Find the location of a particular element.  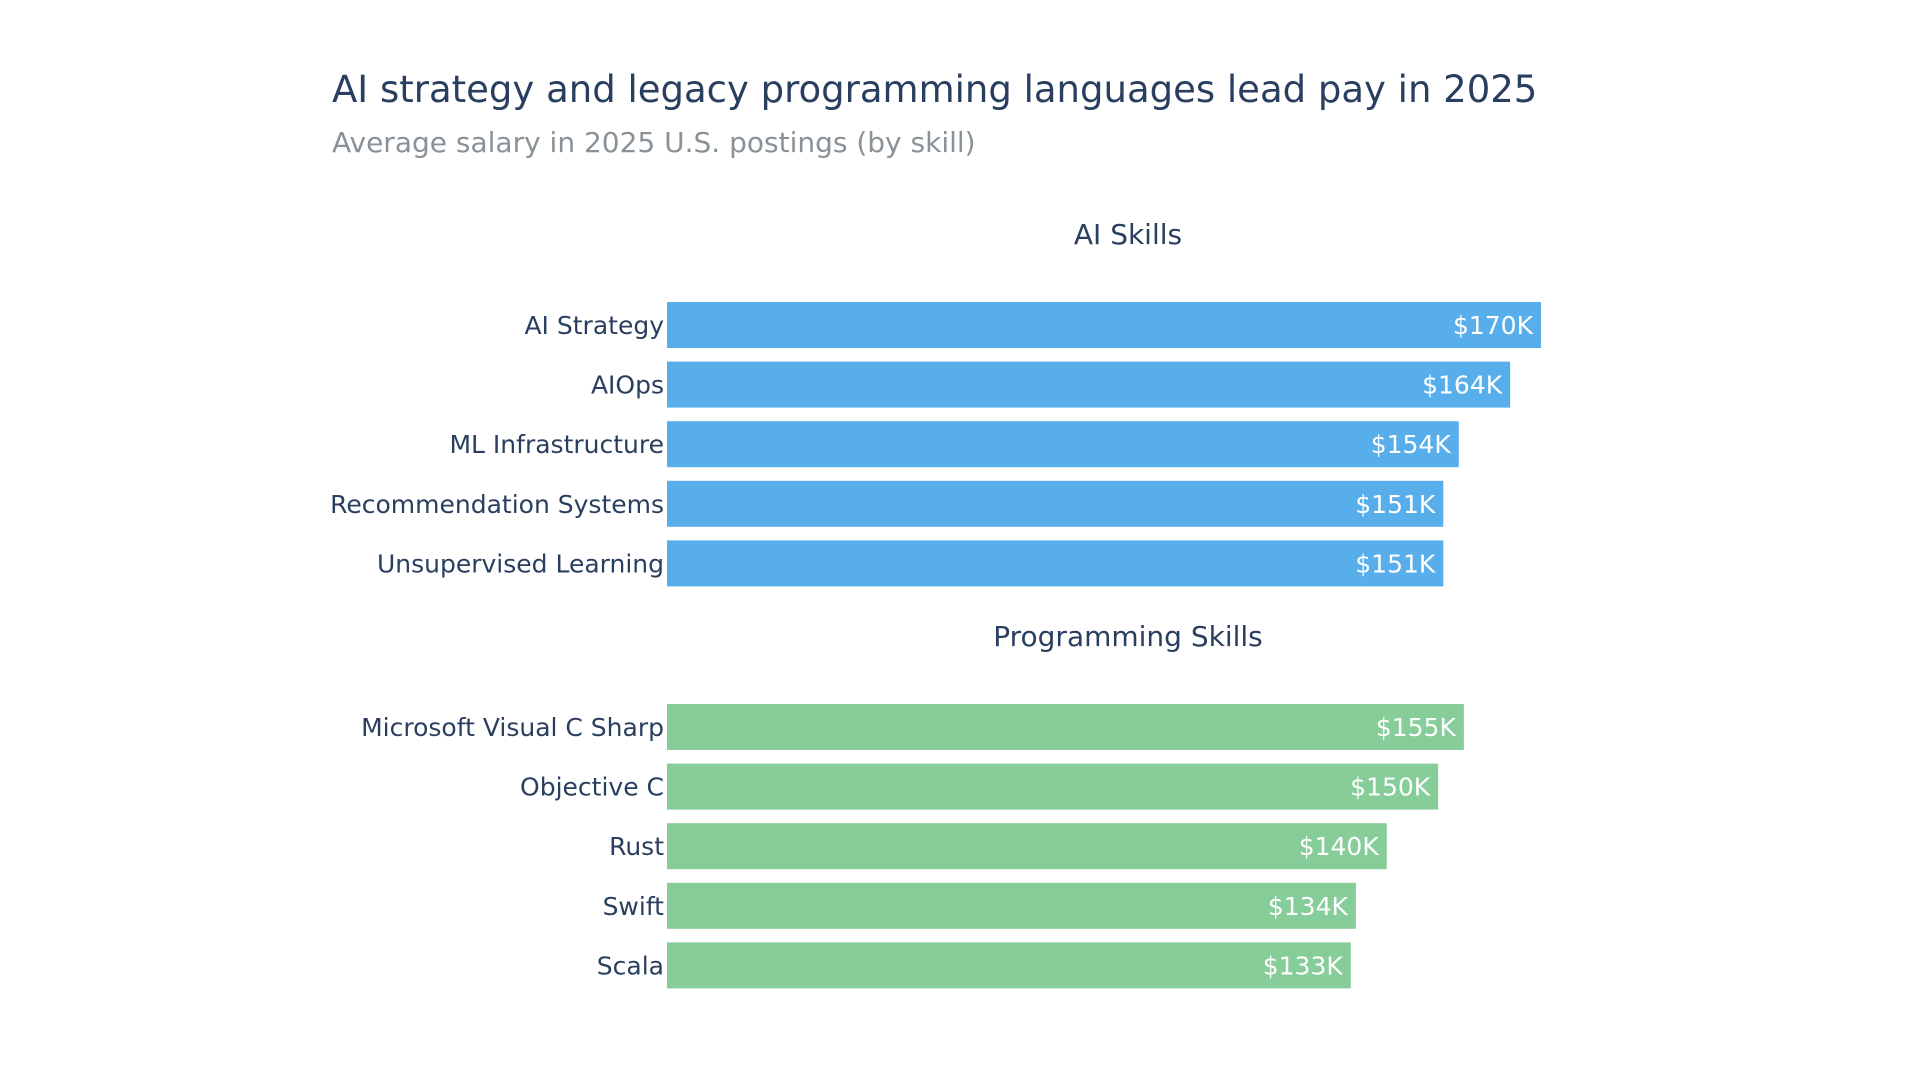

data-label: $170K is located at coordinates (1493, 325).